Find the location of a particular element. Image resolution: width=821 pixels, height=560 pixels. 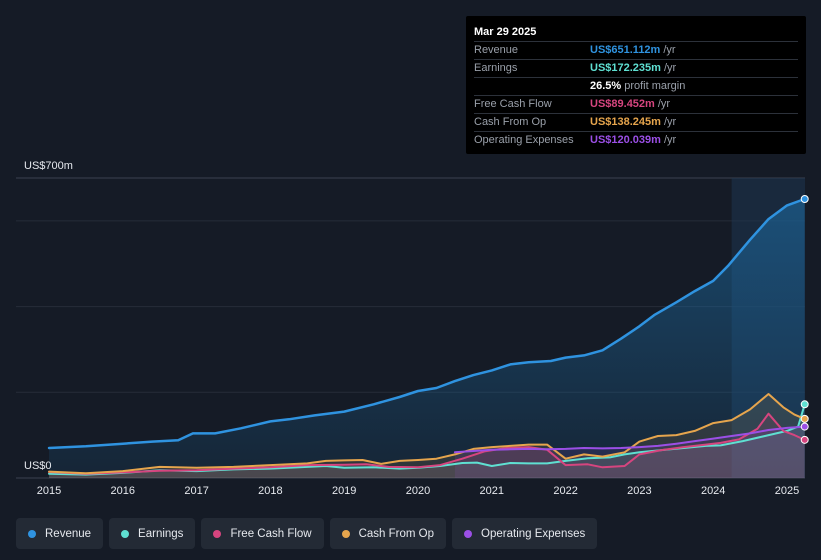

series-line-earnings is located at coordinates (427, 439).